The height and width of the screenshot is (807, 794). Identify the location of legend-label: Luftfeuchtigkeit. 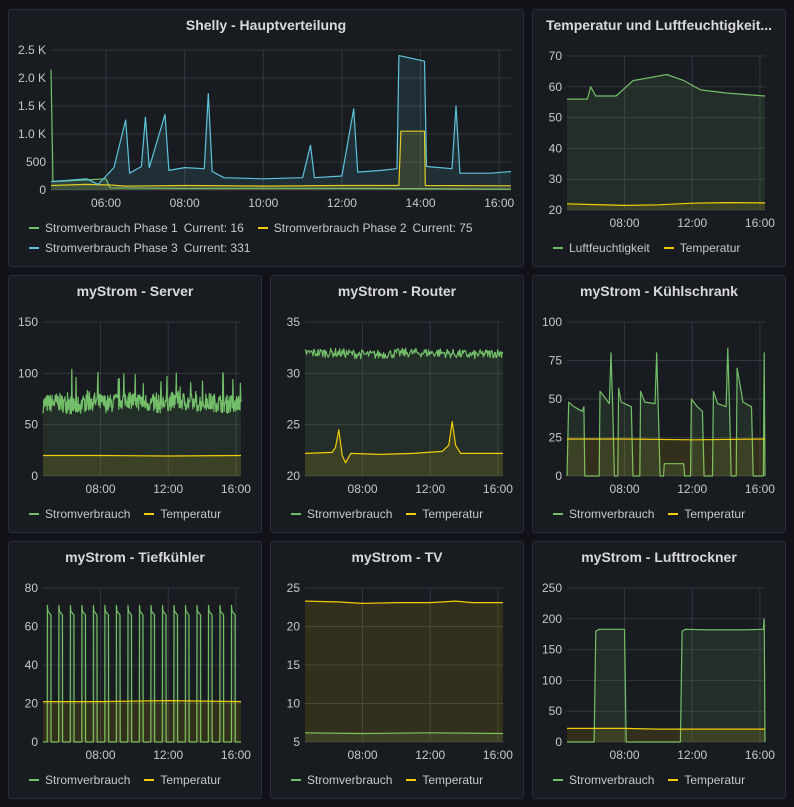
(609, 248).